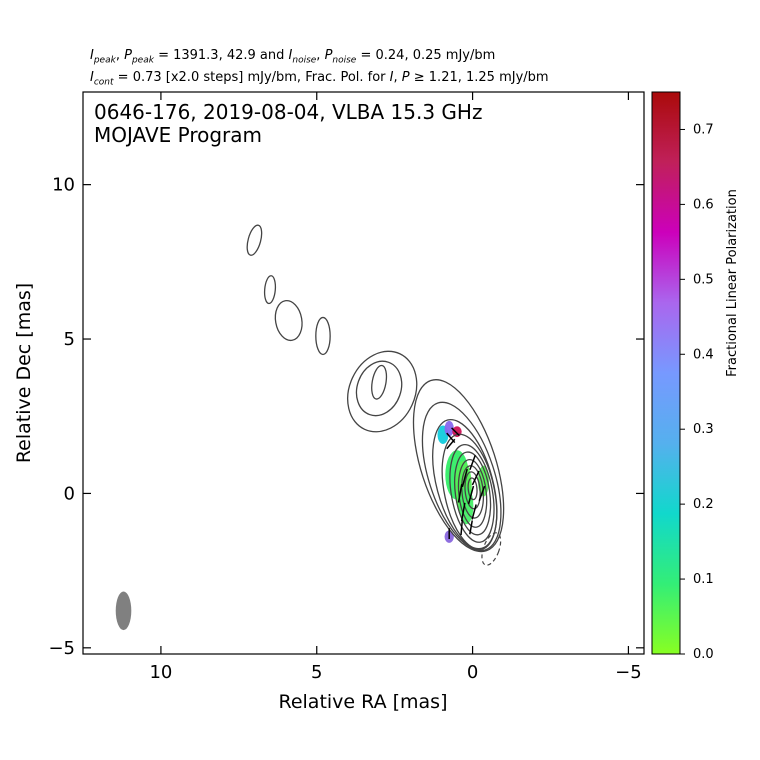 This screenshot has height=760, width=760. What do you see at coordinates (428, 55) in the screenshot?
I see `noise-values: = 0.24, 0.25 mJy/bm` at bounding box center [428, 55].